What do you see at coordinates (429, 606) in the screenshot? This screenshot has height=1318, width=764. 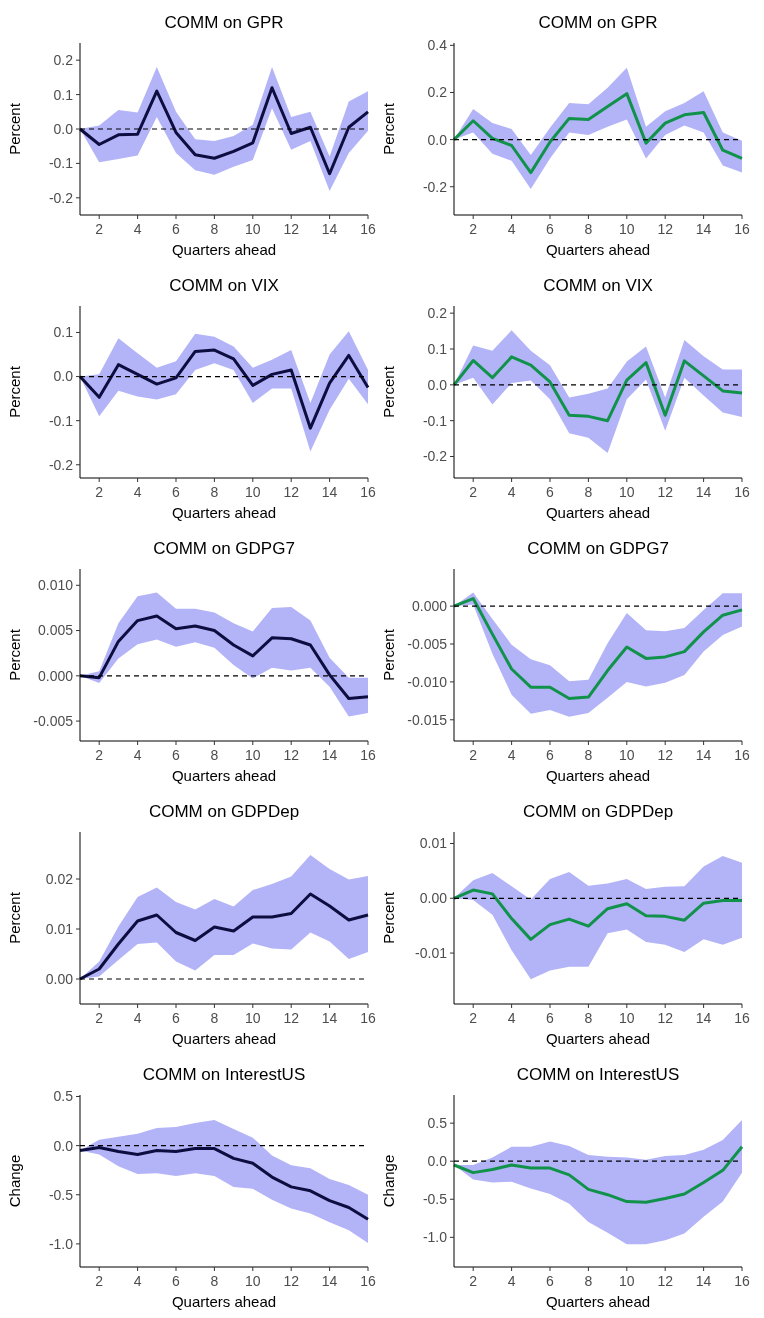 I see `y-tick-label: 0.000` at bounding box center [429, 606].